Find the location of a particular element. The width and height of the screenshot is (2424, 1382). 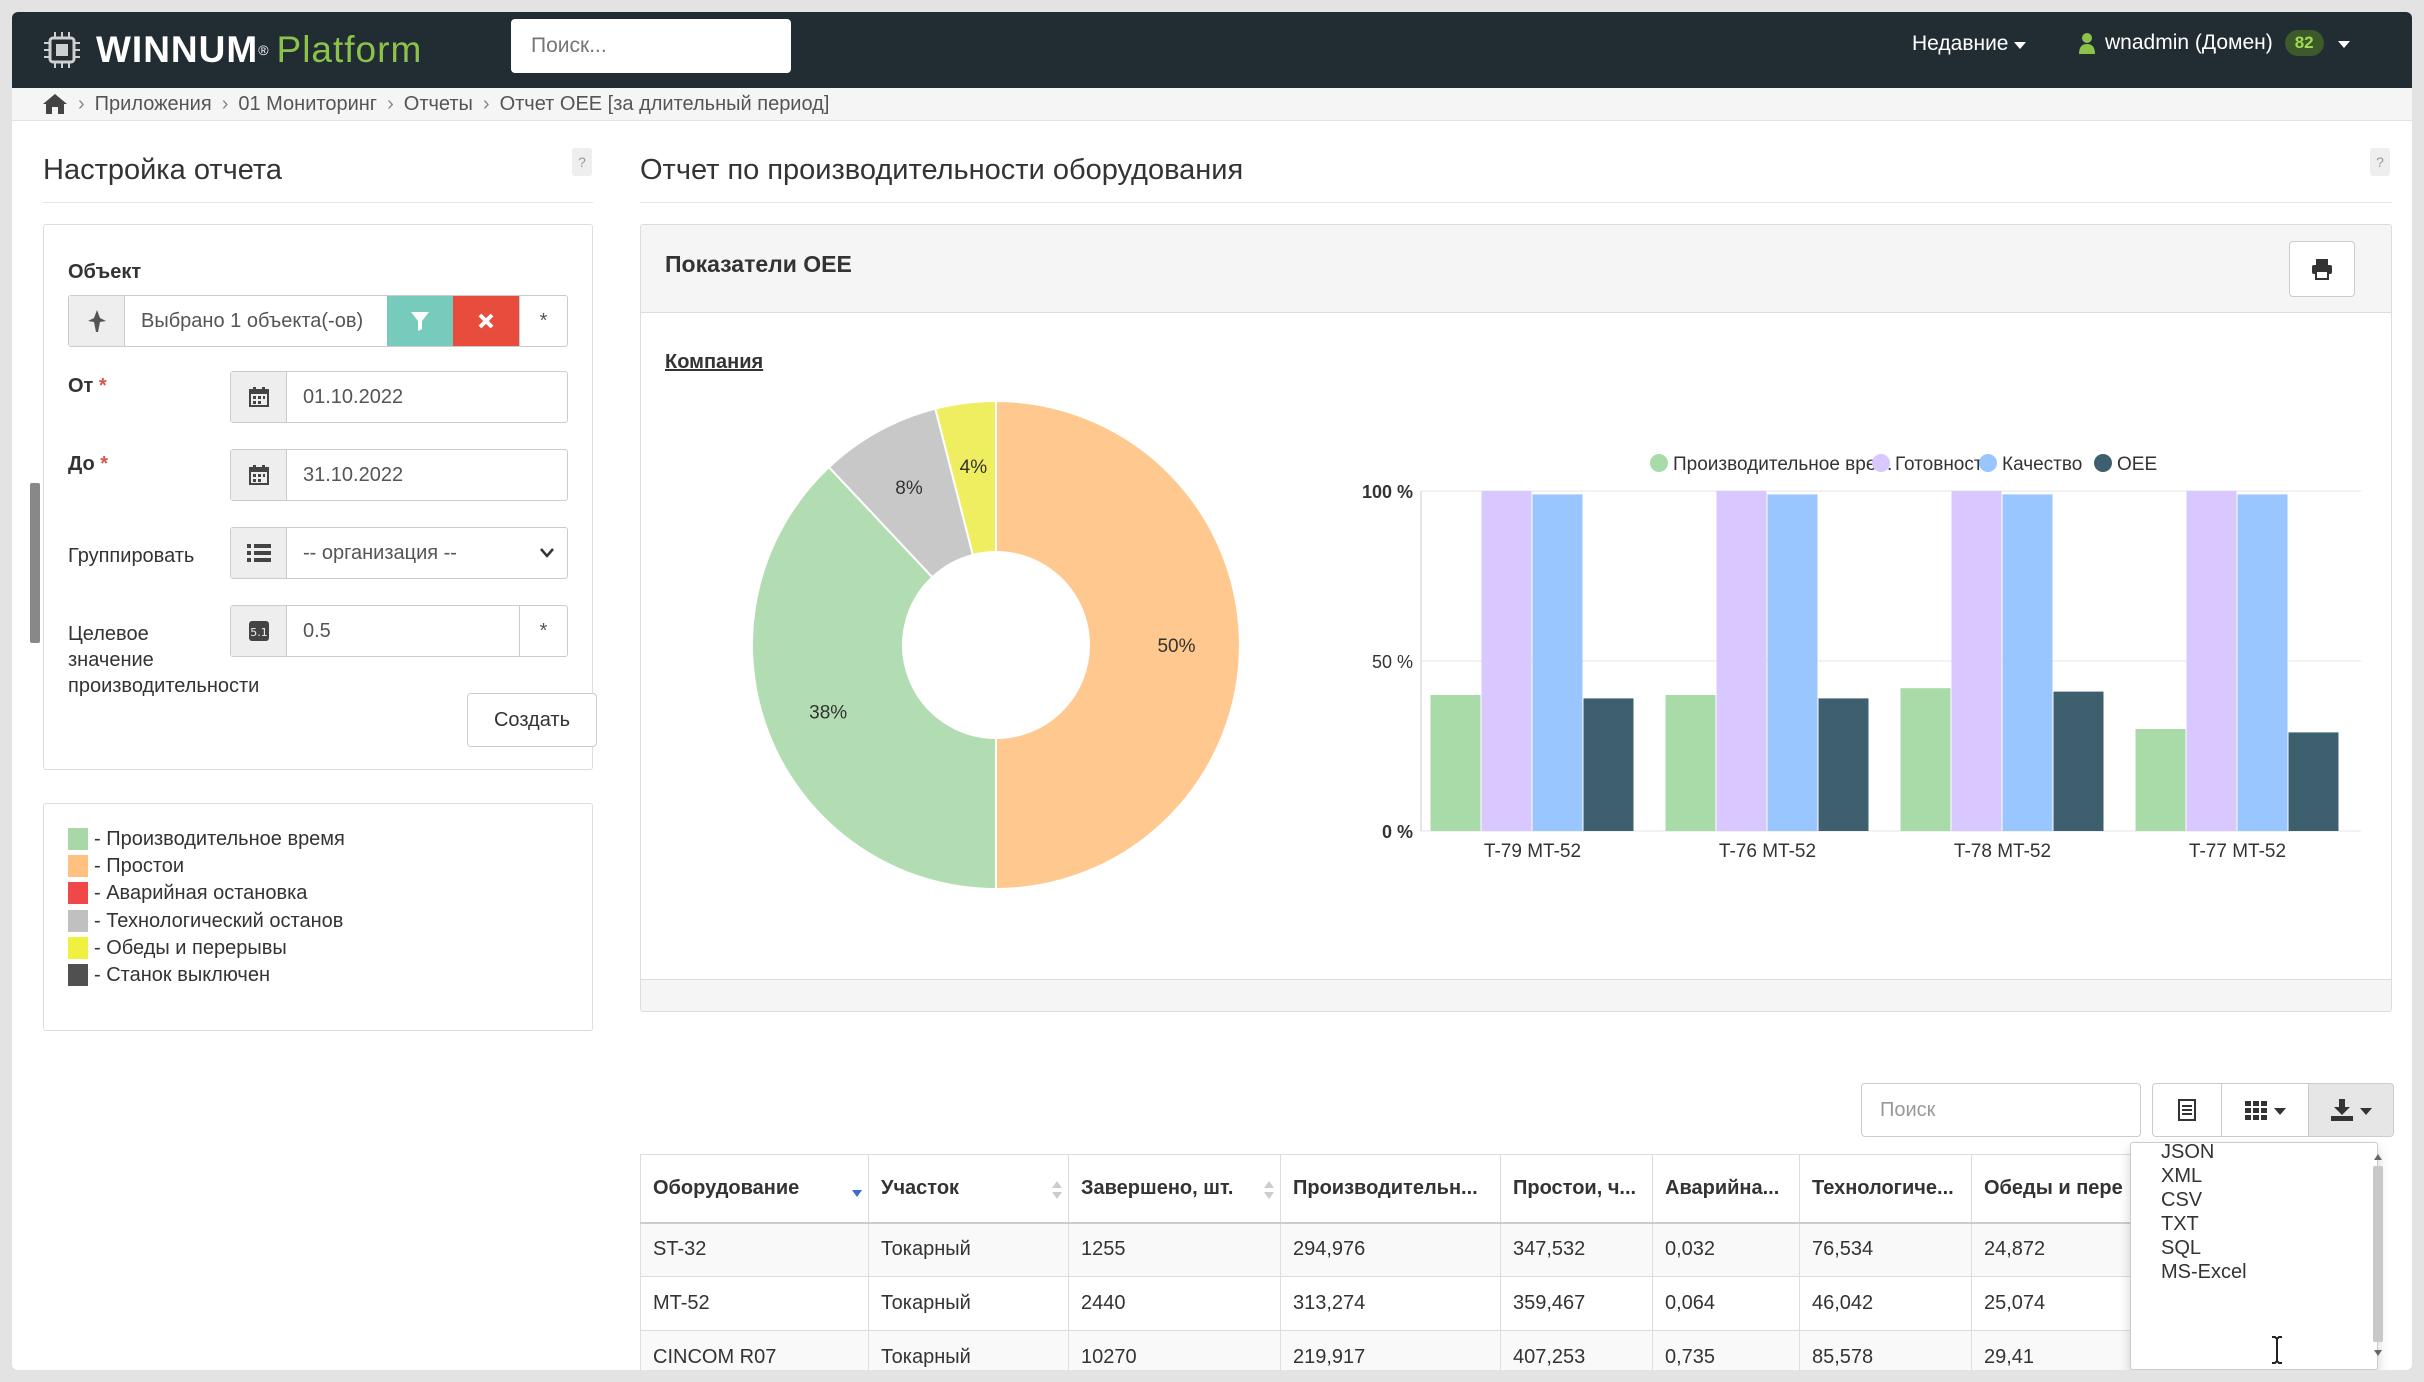

brand-logo: WINNUM ® Platform is located at coordinates (232, 50).